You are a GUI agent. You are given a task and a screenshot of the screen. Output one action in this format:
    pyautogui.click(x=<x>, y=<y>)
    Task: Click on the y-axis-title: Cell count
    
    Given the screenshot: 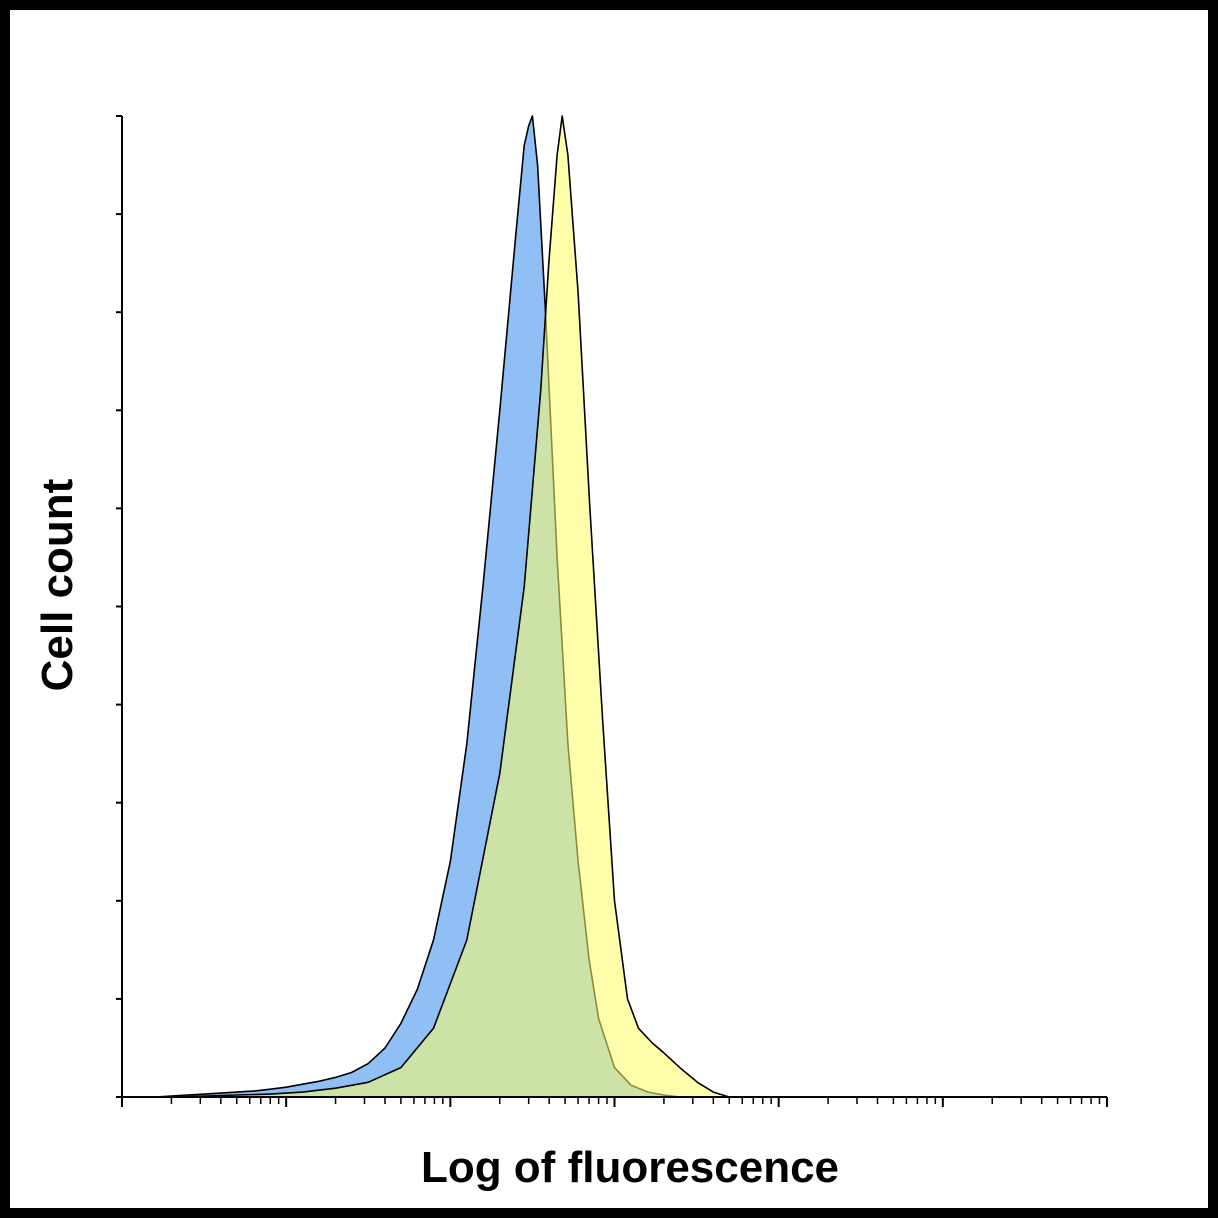 What is the action you would take?
    pyautogui.click(x=57, y=584)
    